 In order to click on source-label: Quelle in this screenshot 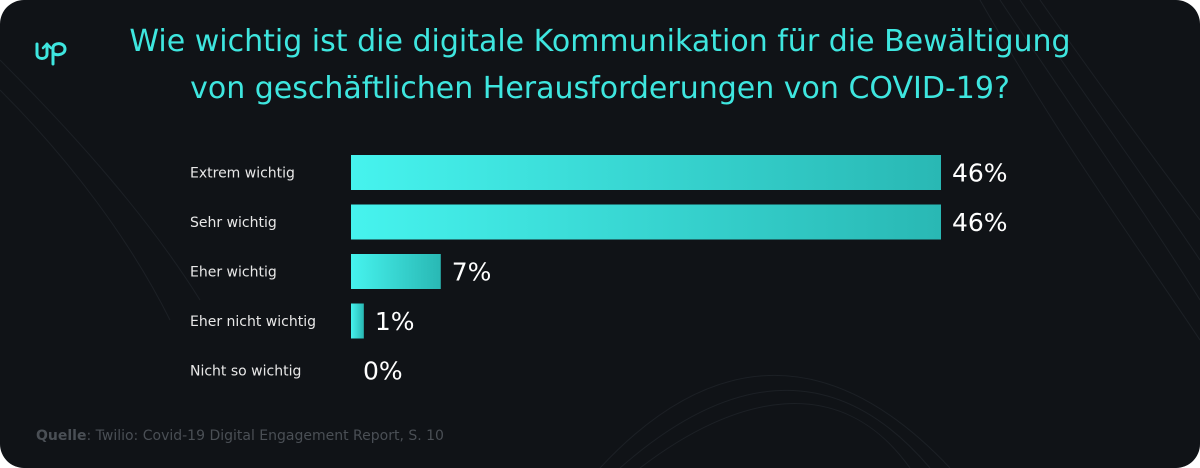, I will do `click(61, 436)`.